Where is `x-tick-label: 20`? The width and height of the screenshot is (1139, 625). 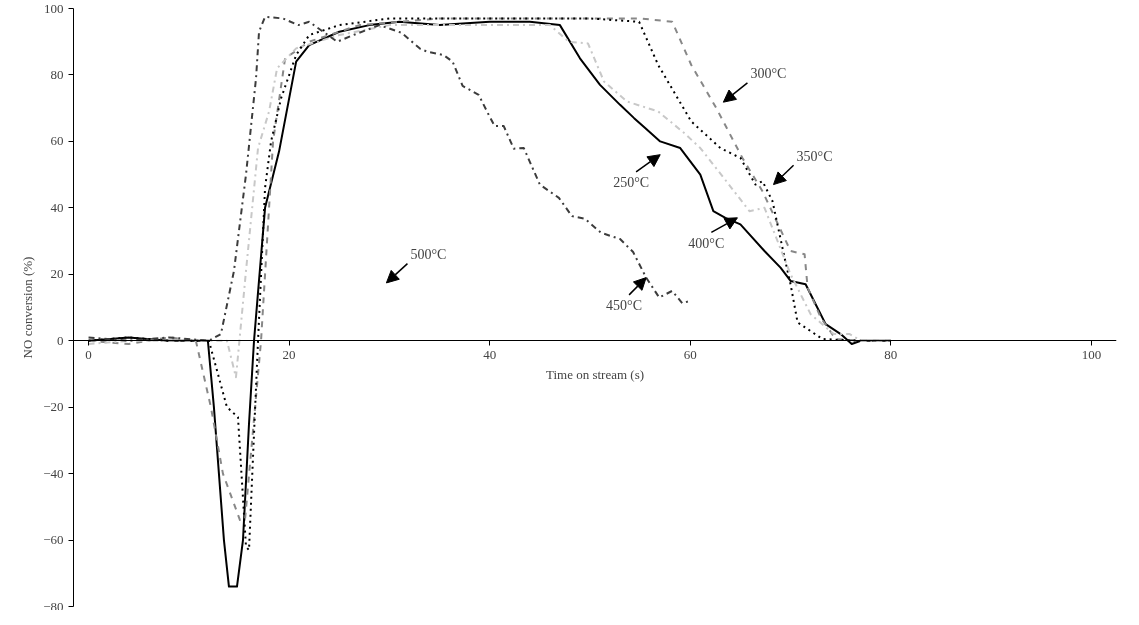 x-tick-label: 20 is located at coordinates (289, 354).